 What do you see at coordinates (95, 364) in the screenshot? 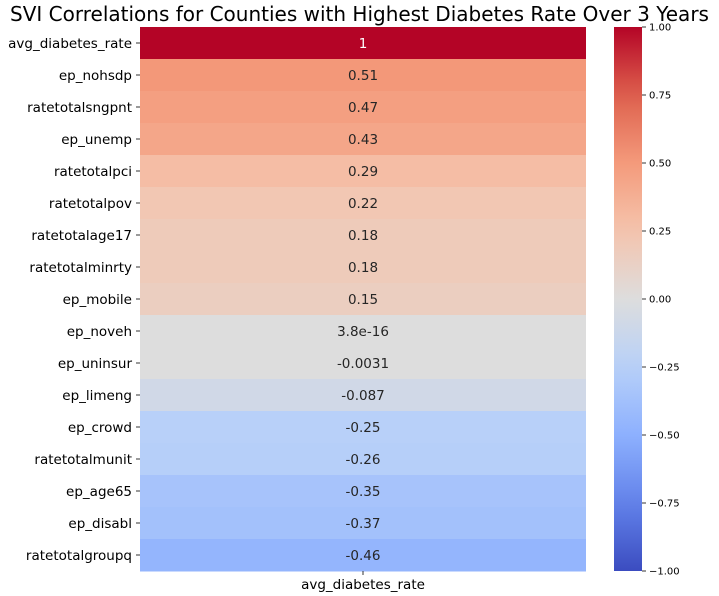
I see `row-label: ep_uninsur` at bounding box center [95, 364].